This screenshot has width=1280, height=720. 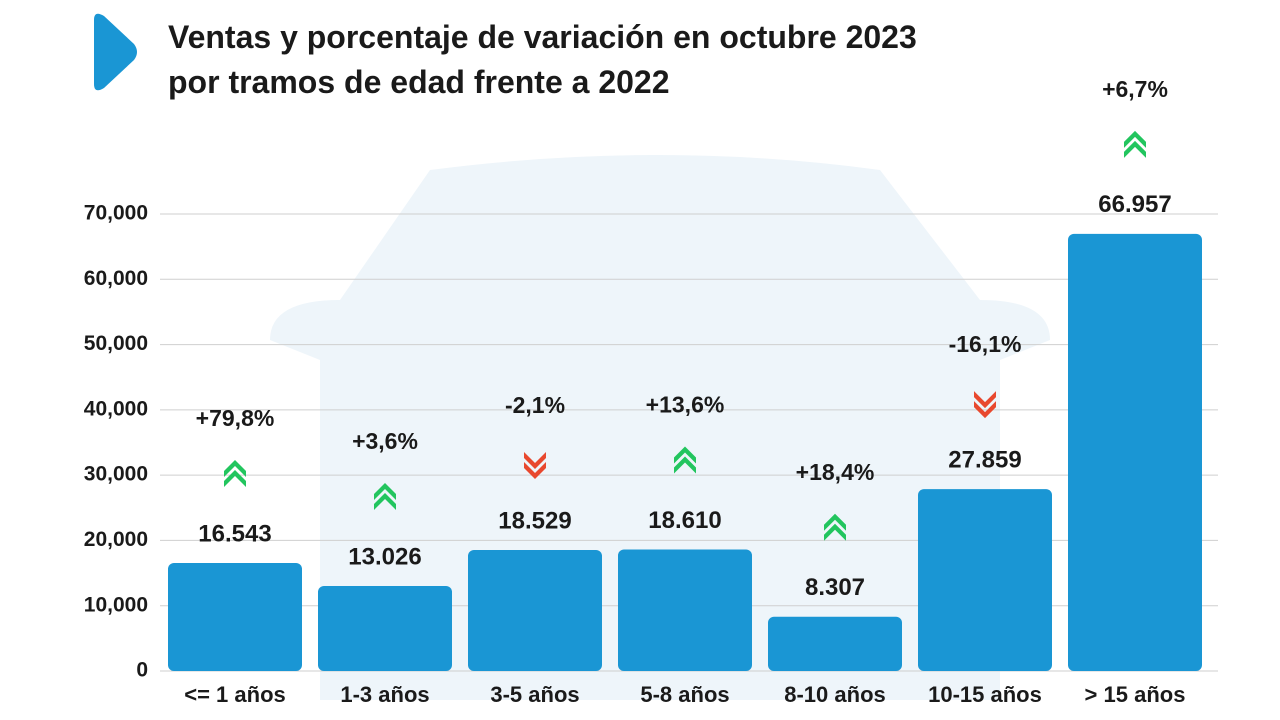 I want to click on value-label: 16.543, so click(x=234, y=533).